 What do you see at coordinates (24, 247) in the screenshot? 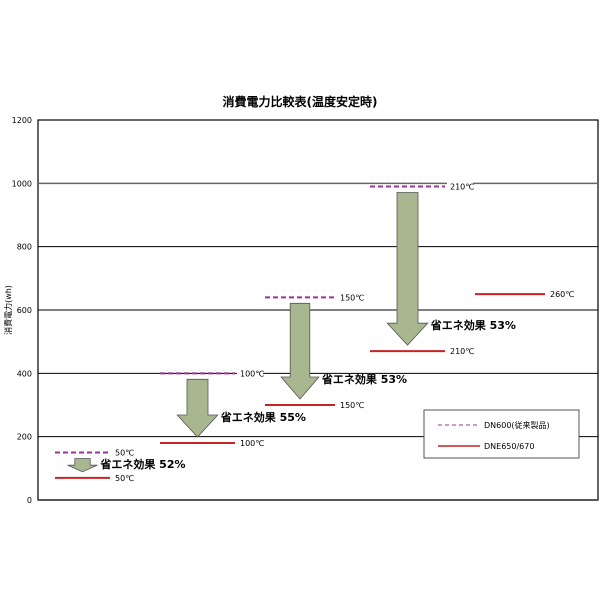
I see `y-tick-label: 800` at bounding box center [24, 247].